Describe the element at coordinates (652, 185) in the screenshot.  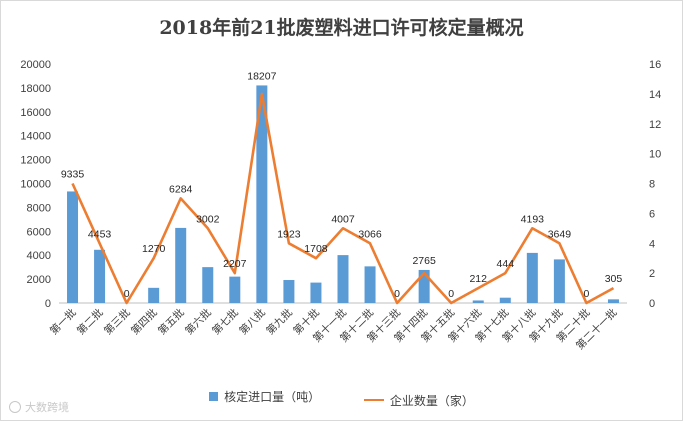
I see `y2-tick-label: 8` at that location.